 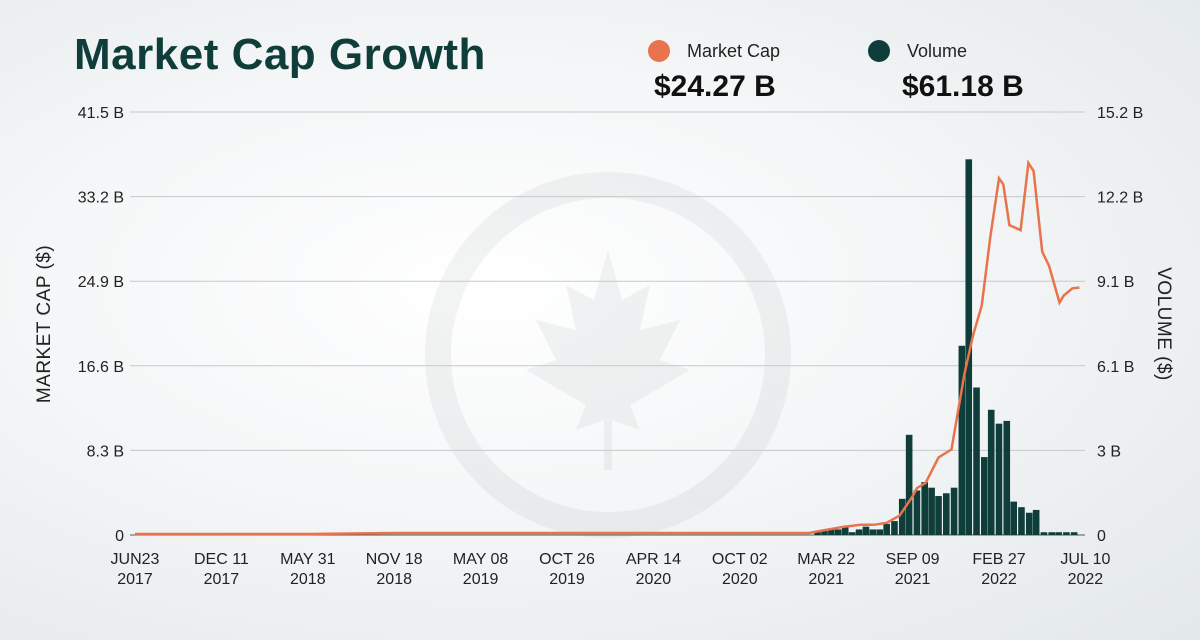 What do you see at coordinates (135, 559) in the screenshot?
I see `x-tick-label: JUN23` at bounding box center [135, 559].